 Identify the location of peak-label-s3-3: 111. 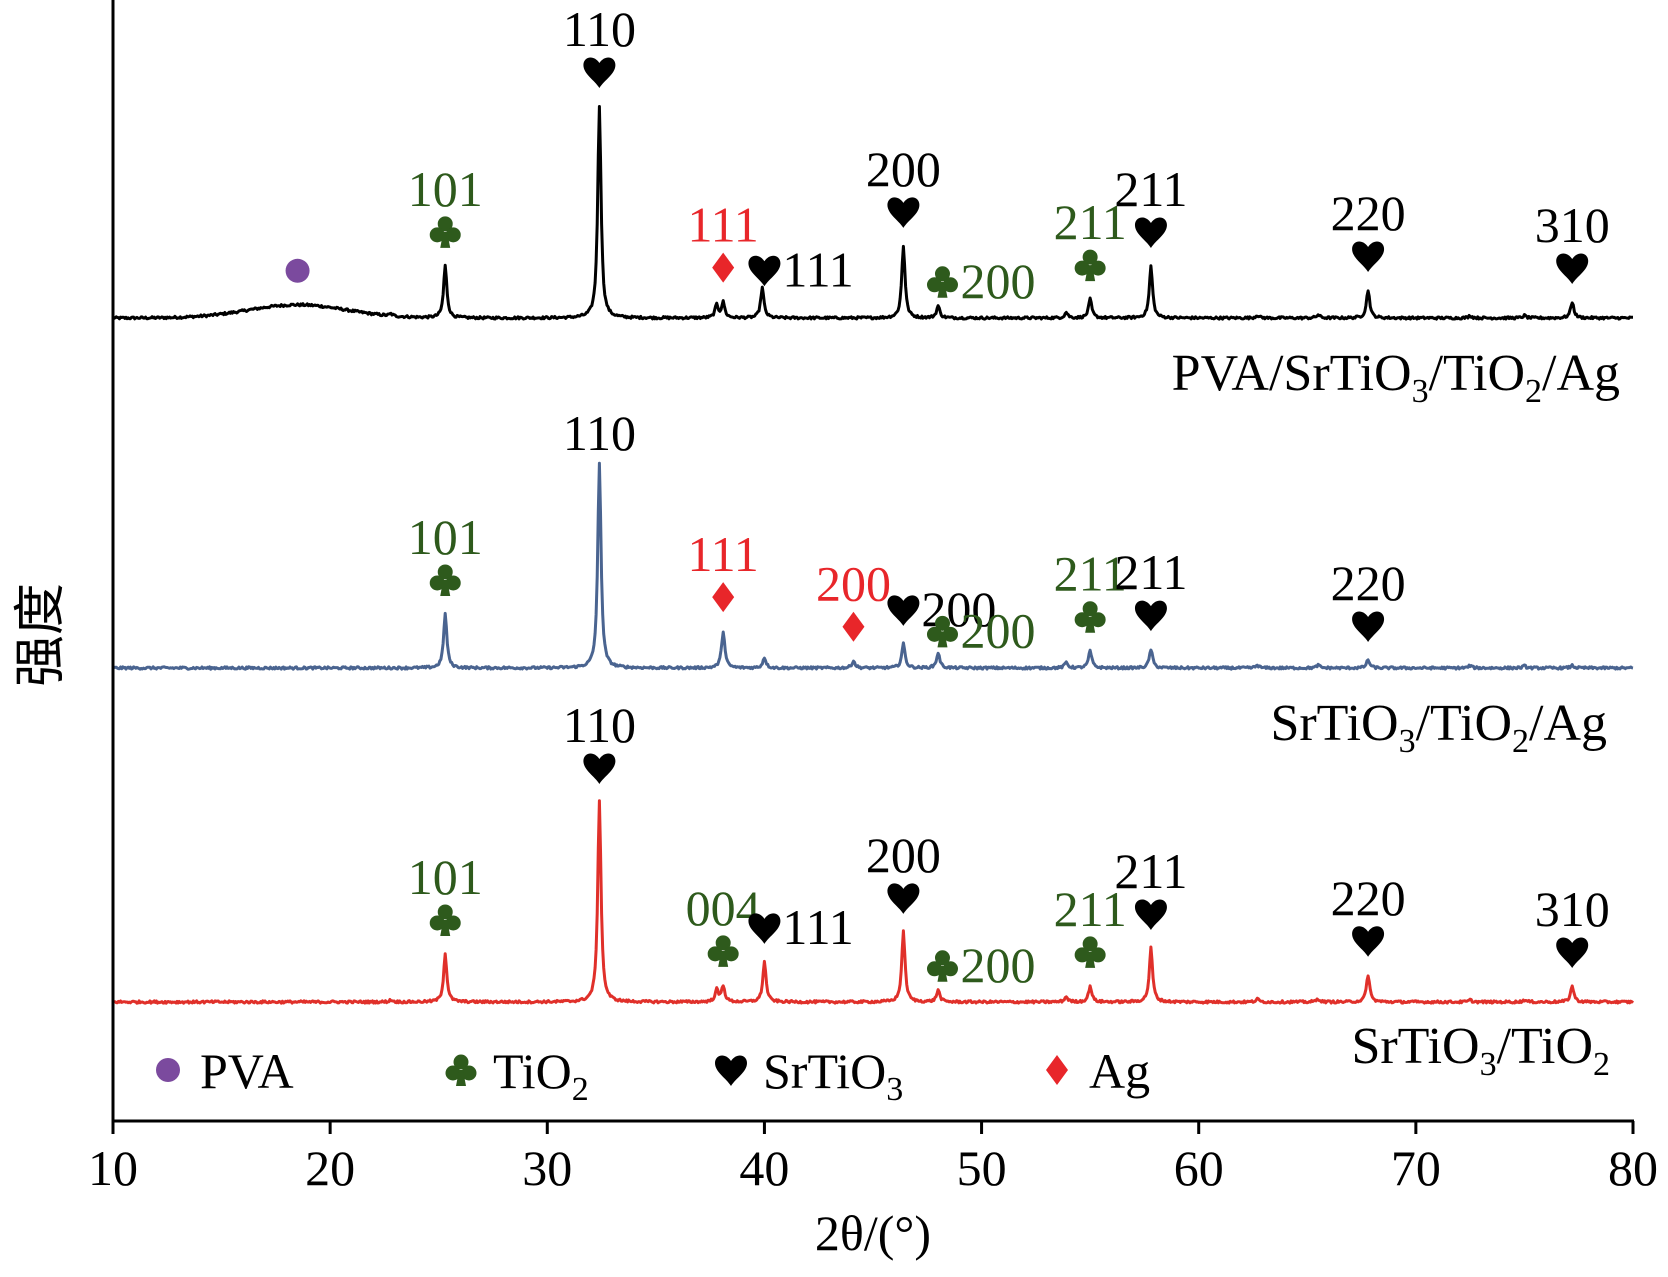
(817, 927).